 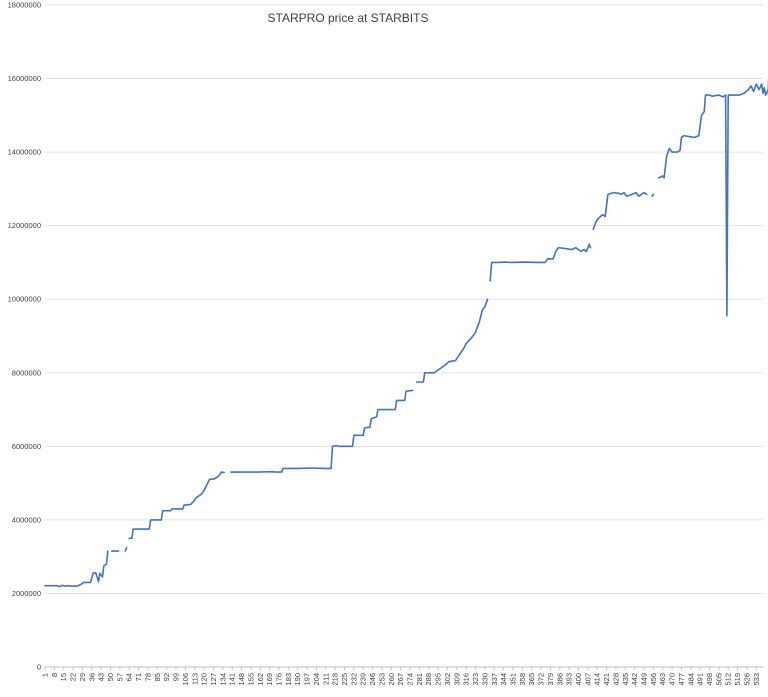 I want to click on x-tick-label: 239, so click(x=363, y=679).